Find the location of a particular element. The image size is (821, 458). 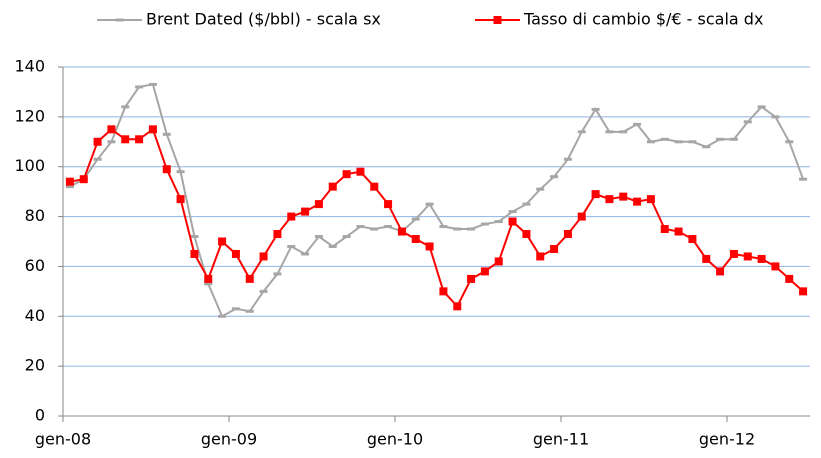

y-tick-label: 80 is located at coordinates (35, 215).